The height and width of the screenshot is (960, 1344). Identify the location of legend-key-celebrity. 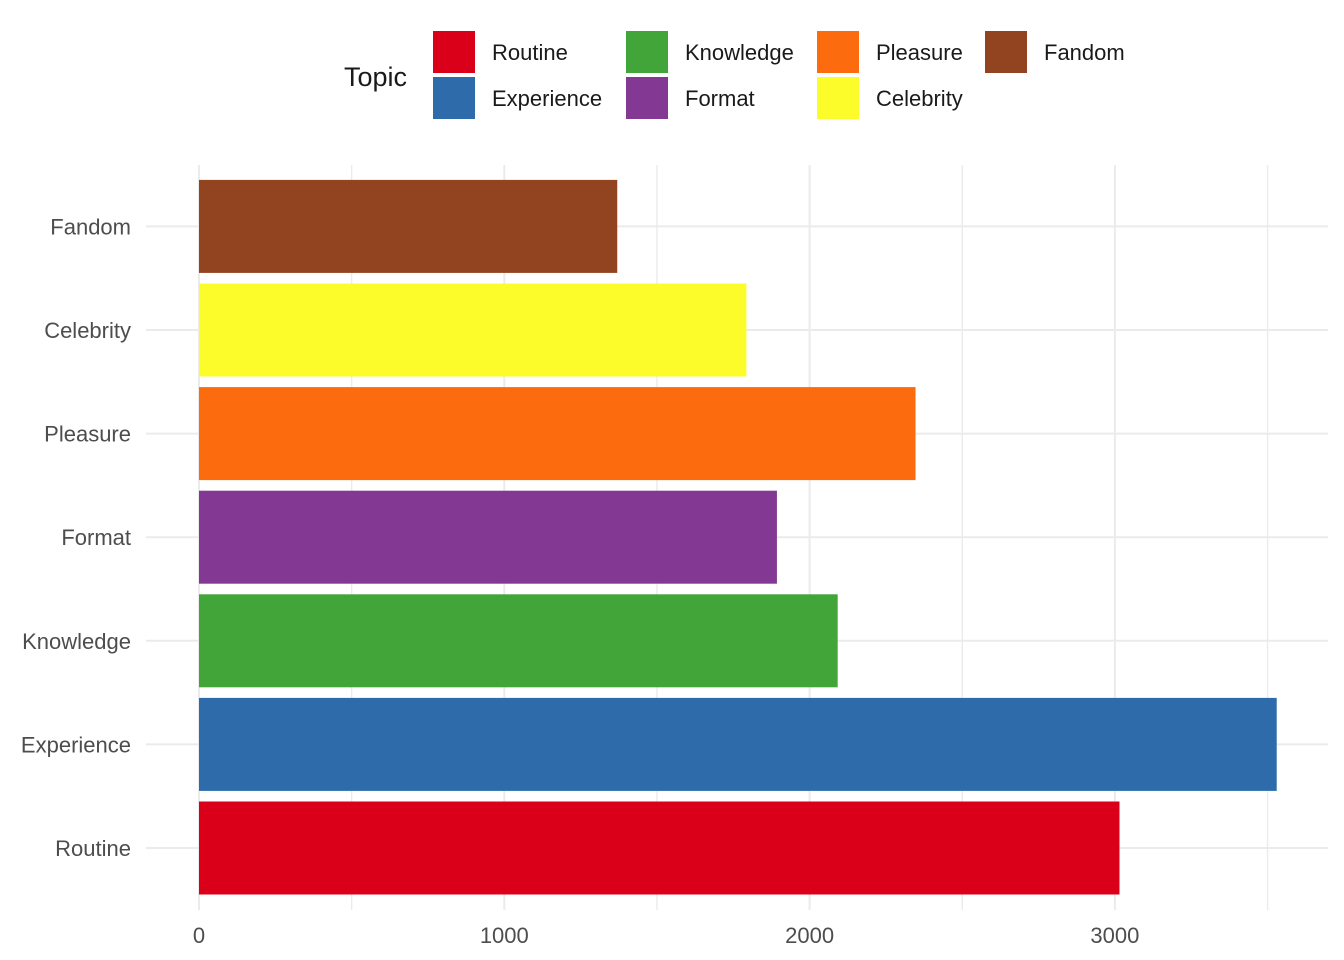
(838, 98).